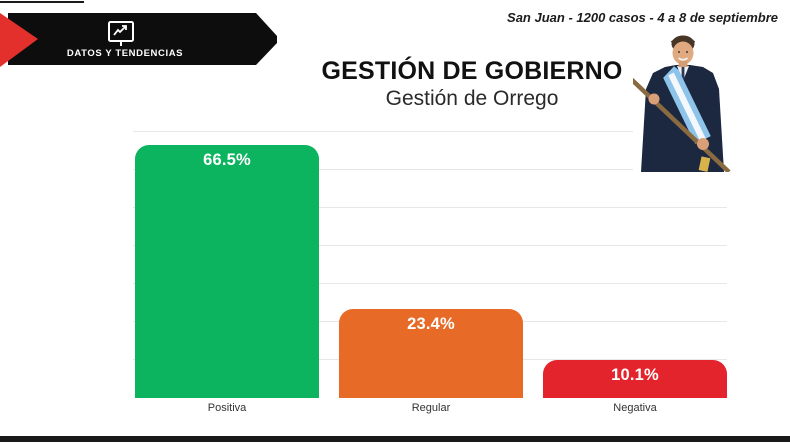  What do you see at coordinates (142, 39) in the screenshot?
I see `banner-black-ribbon` at bounding box center [142, 39].